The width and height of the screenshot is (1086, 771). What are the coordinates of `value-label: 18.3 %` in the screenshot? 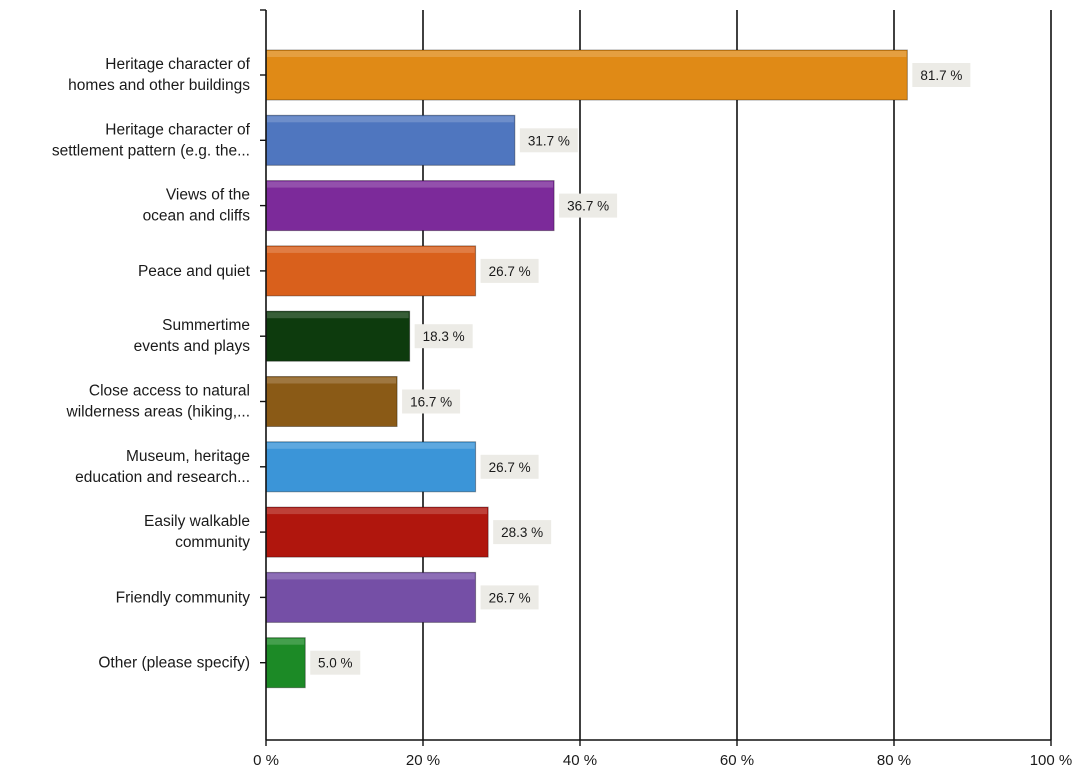 It's located at (444, 336).